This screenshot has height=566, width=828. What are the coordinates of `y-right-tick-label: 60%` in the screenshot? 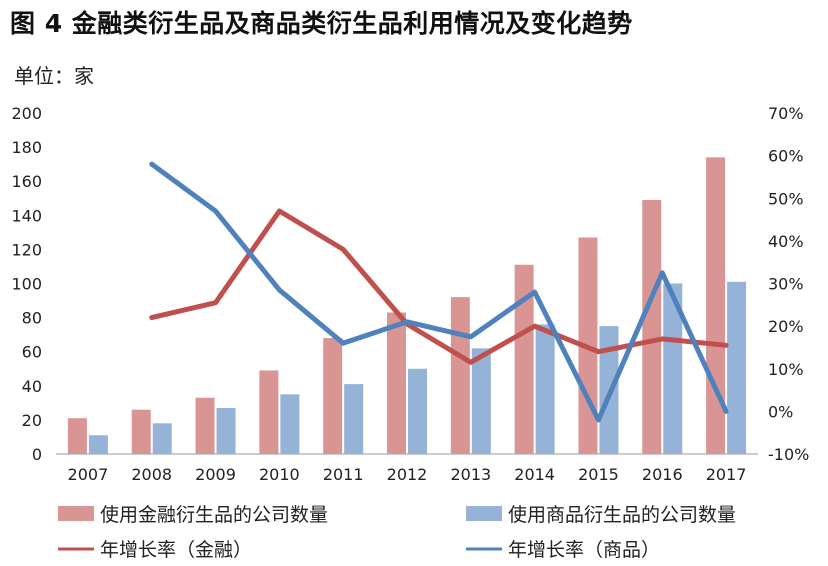 It's located at (786, 156).